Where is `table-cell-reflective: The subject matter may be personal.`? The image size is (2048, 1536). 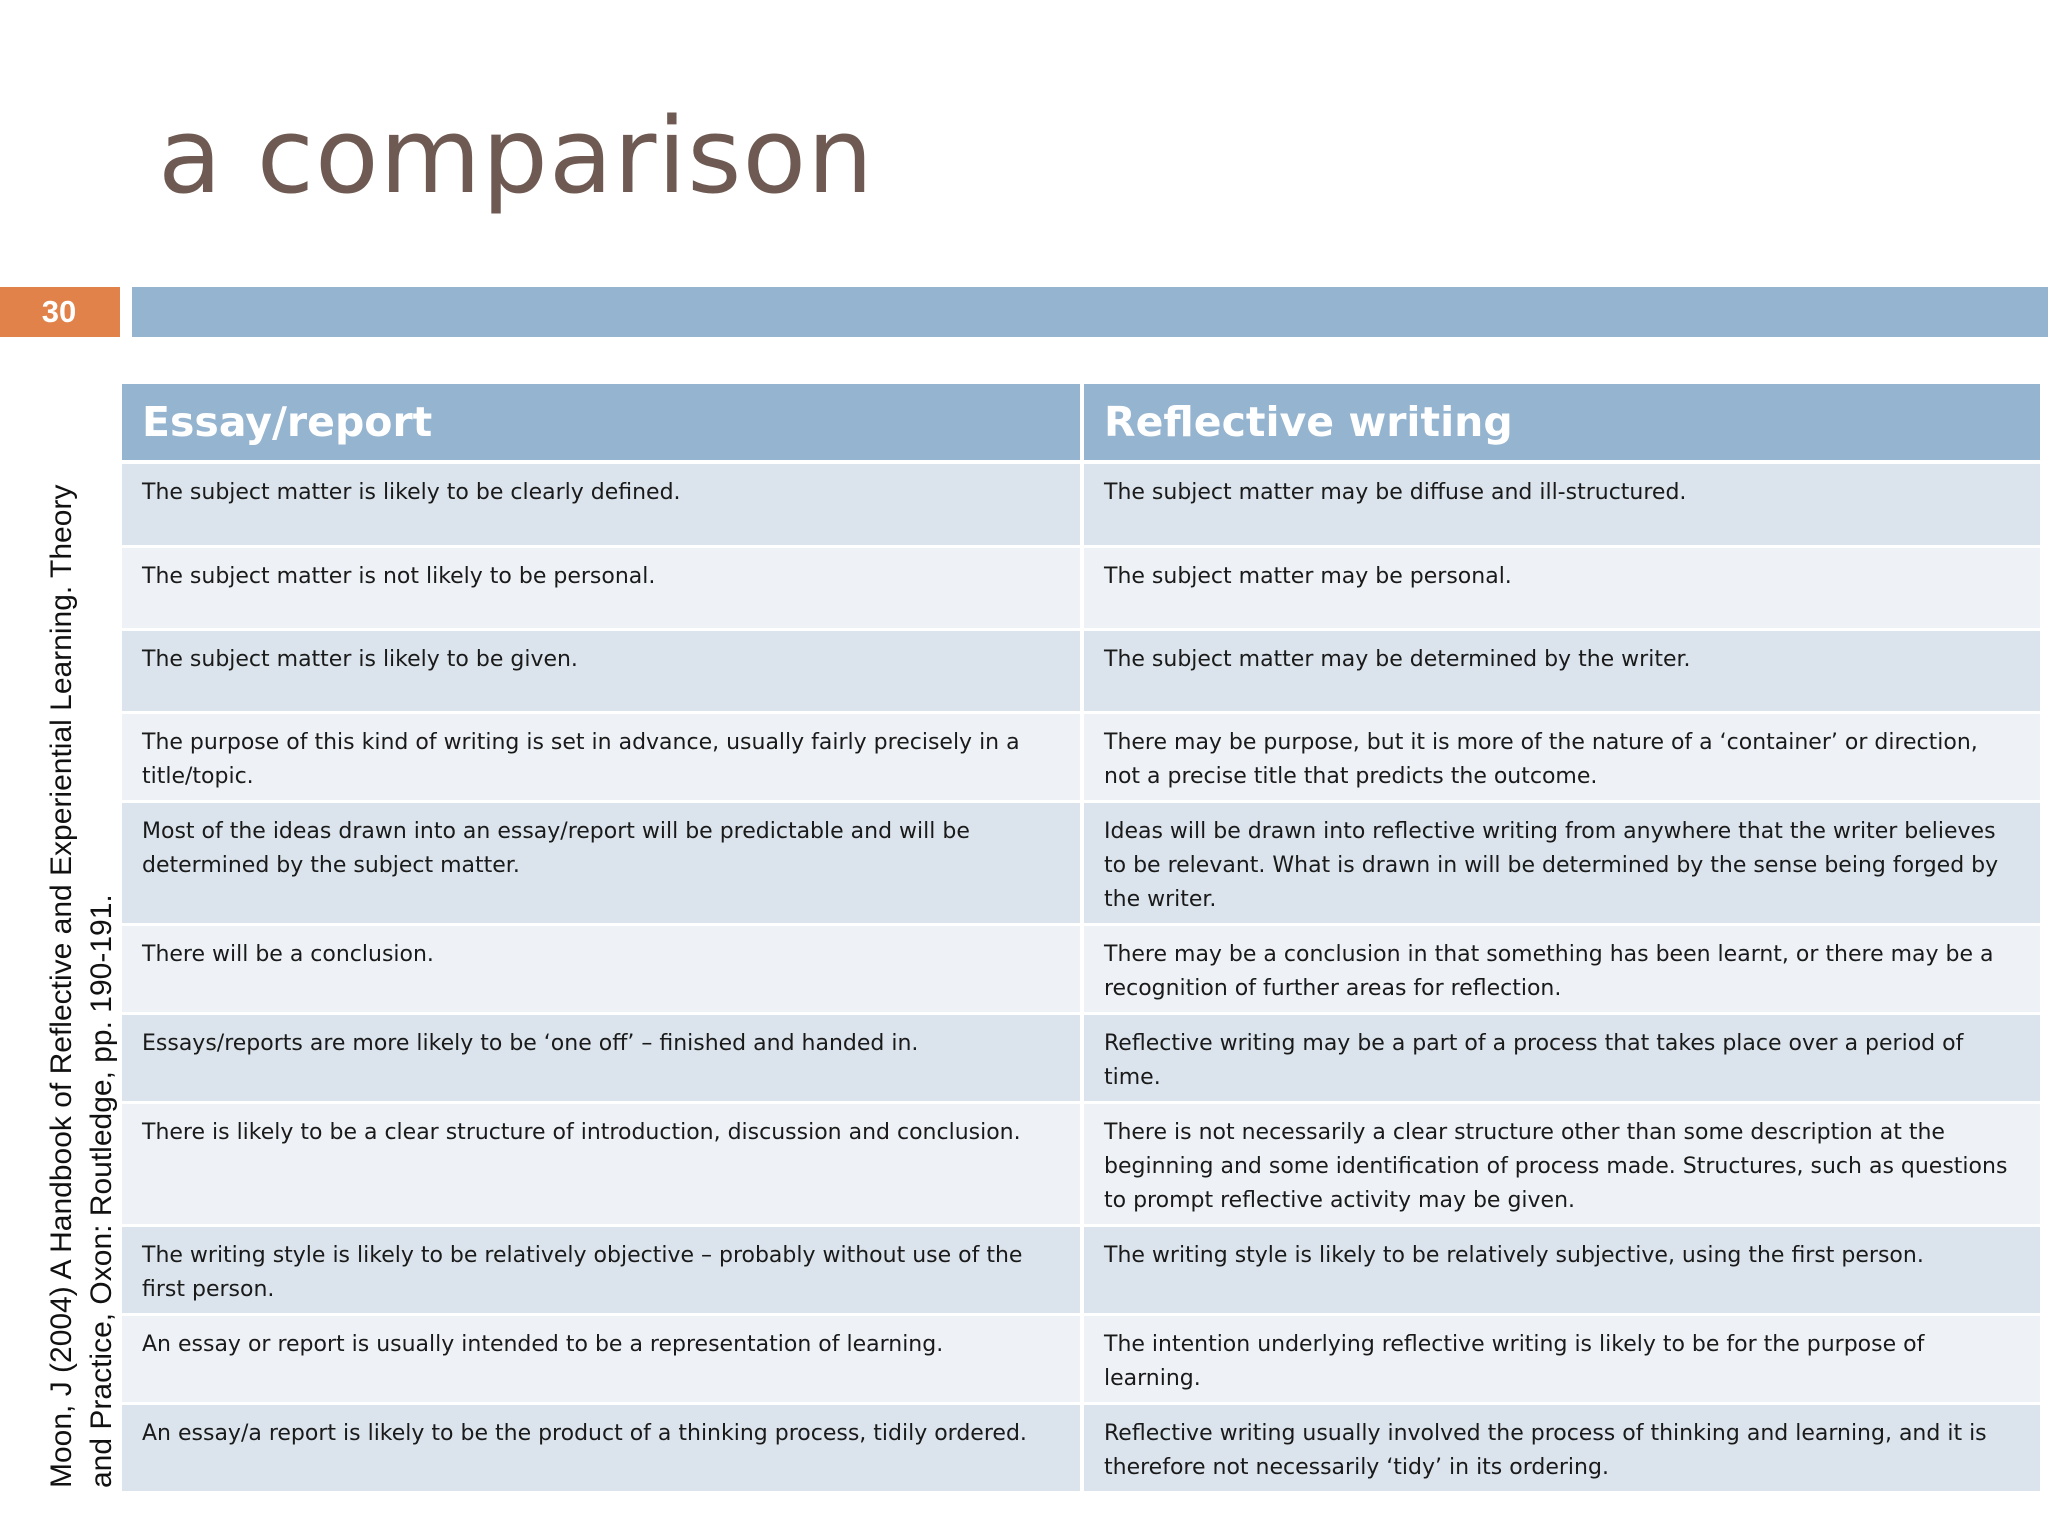
table-cell-reflective: The subject matter may be personal. is located at coordinates (1561, 588).